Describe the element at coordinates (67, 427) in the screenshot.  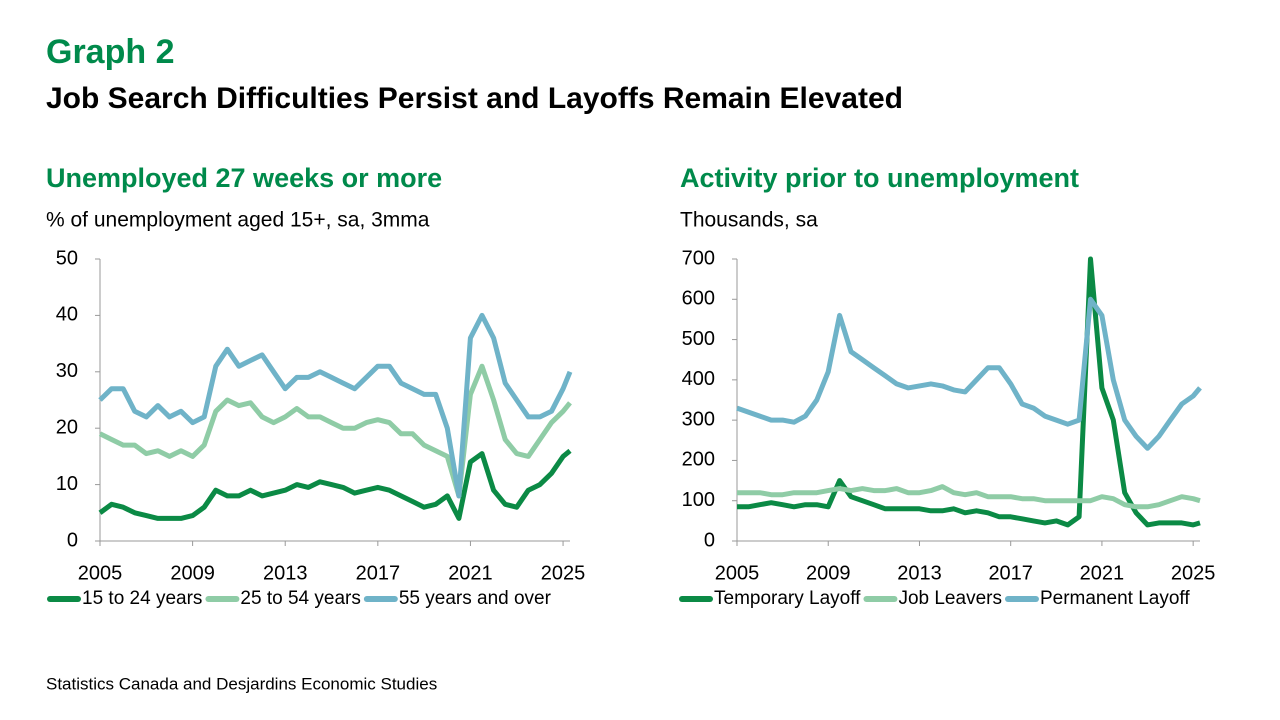
I see `y-tick-label: 20` at that location.